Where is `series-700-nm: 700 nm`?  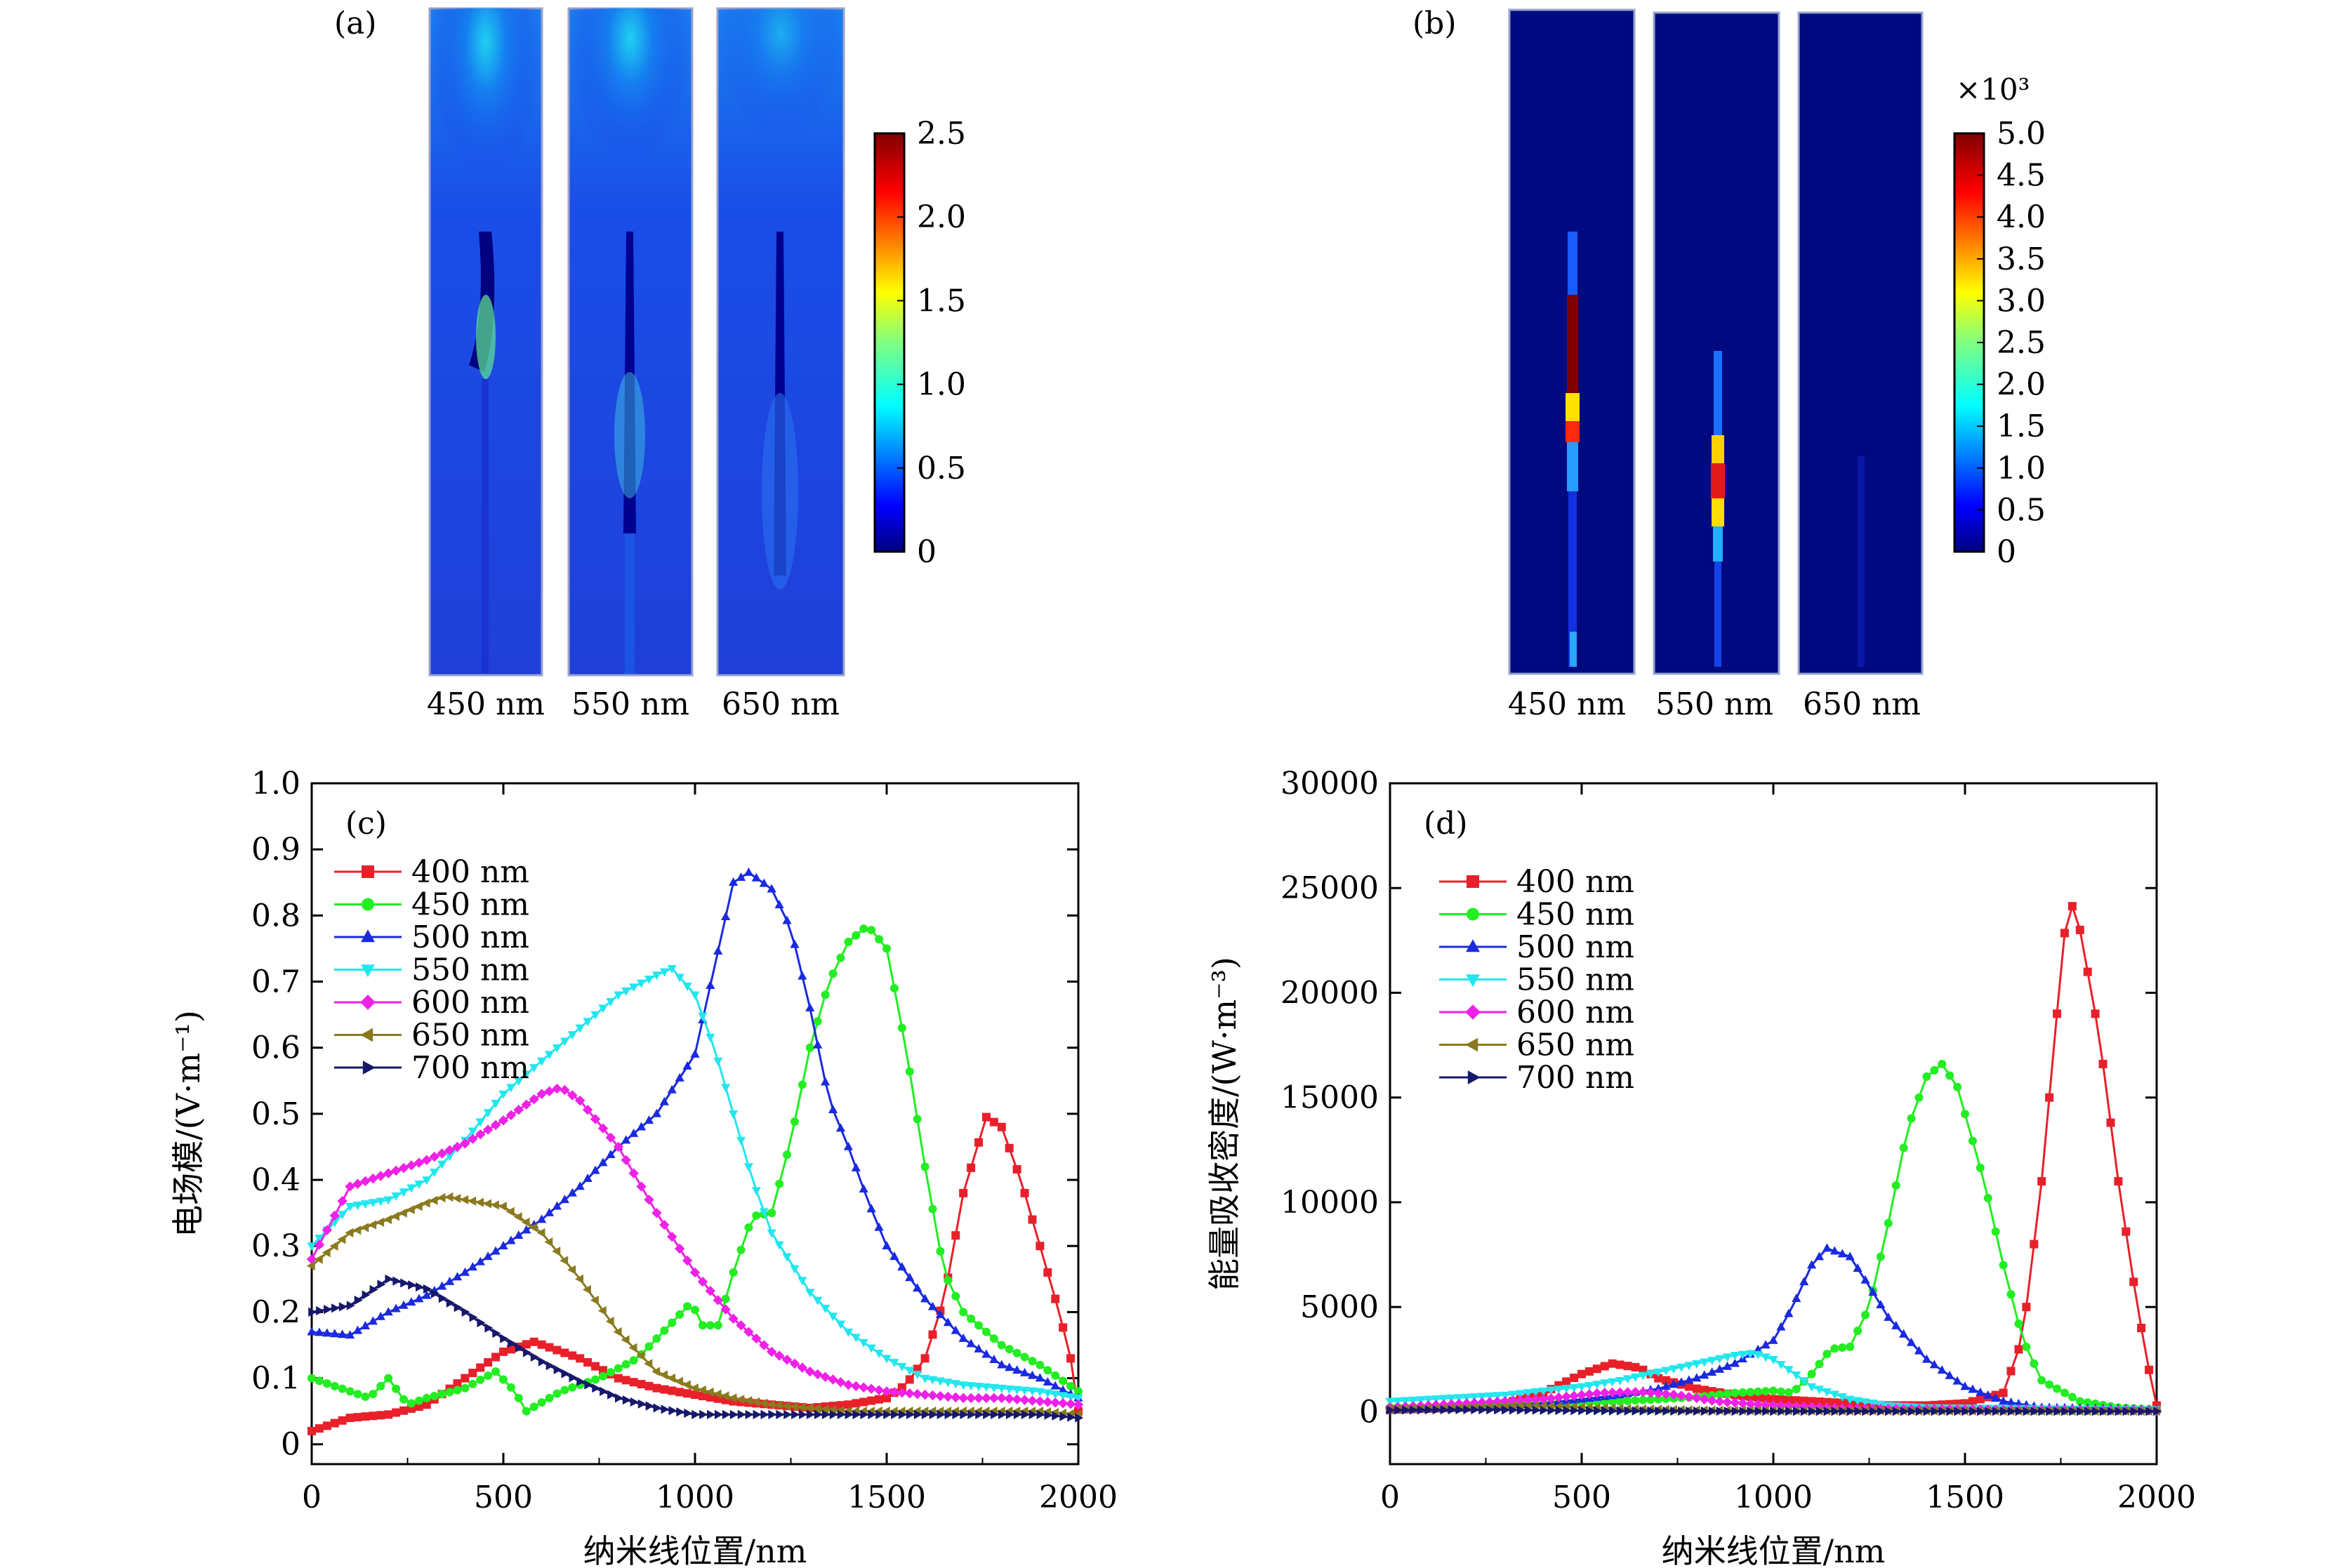
series-700-nm: 700 nm is located at coordinates (1774, 1238).